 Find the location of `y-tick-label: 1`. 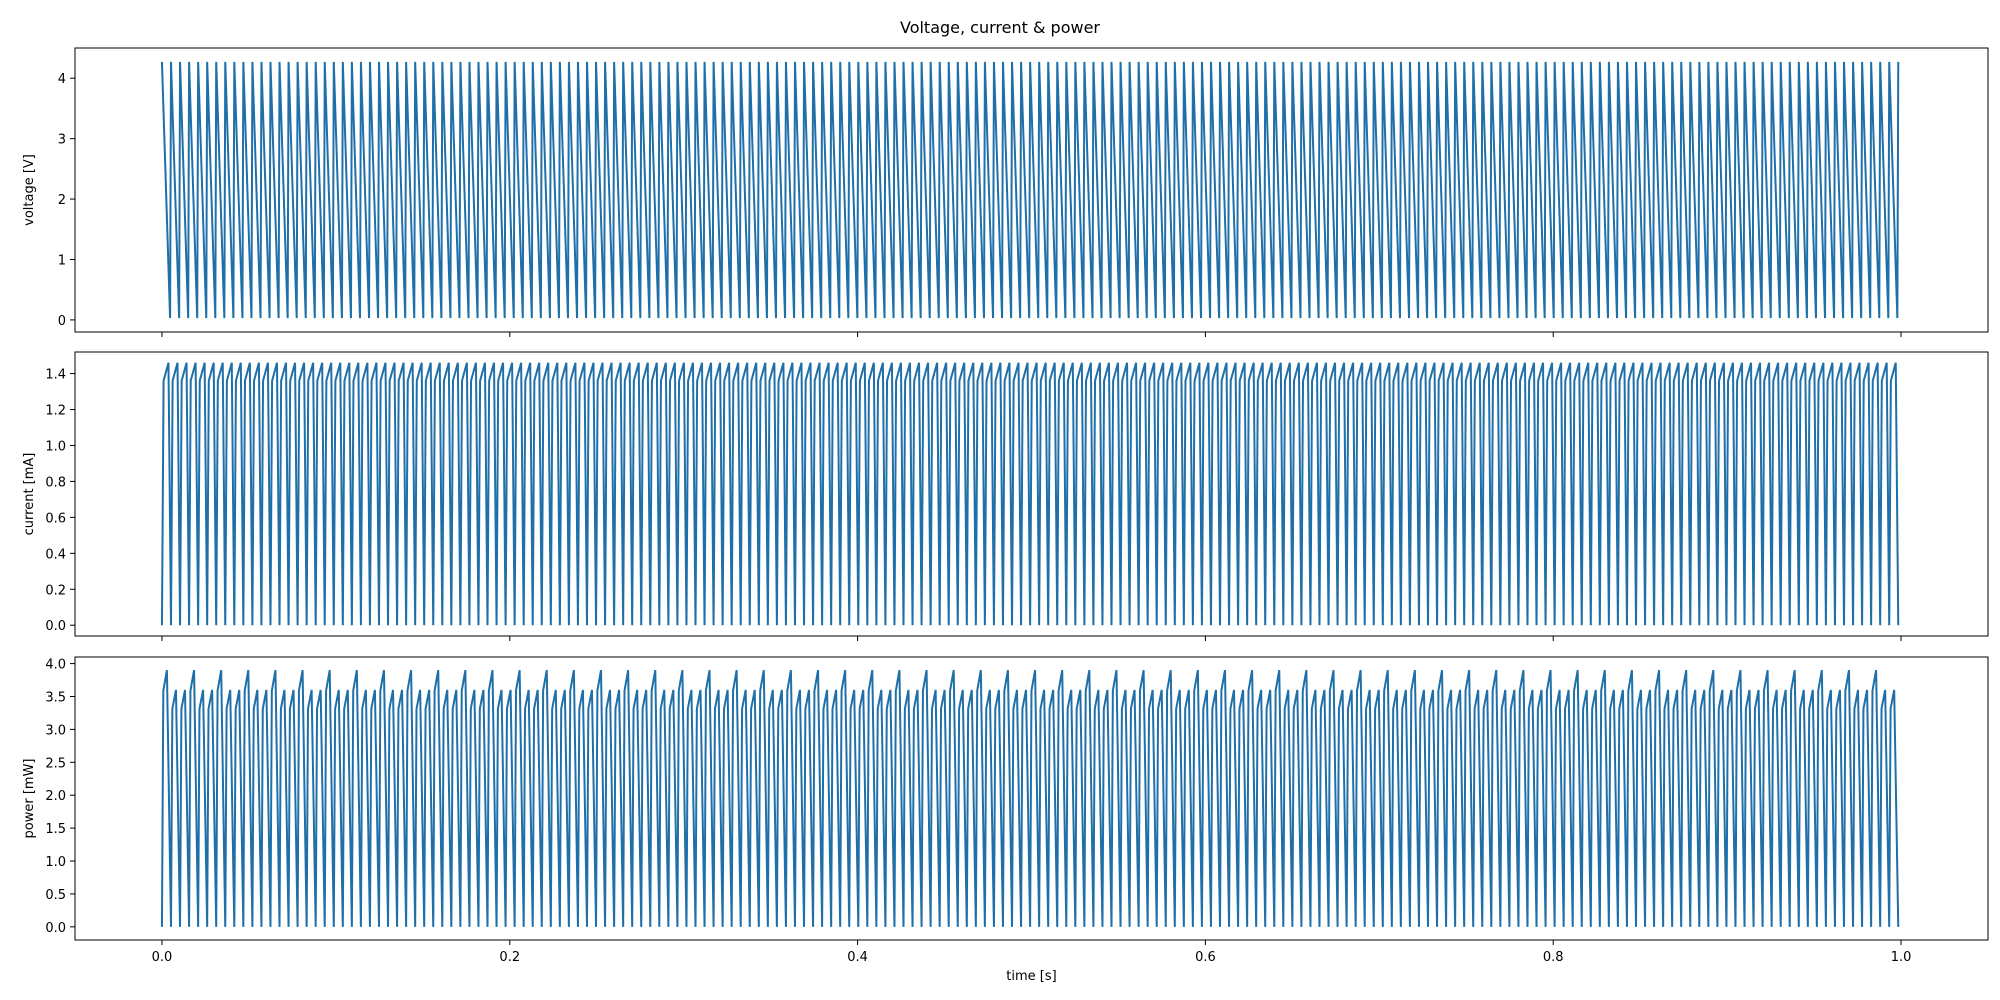

y-tick-label: 1 is located at coordinates (62, 260).